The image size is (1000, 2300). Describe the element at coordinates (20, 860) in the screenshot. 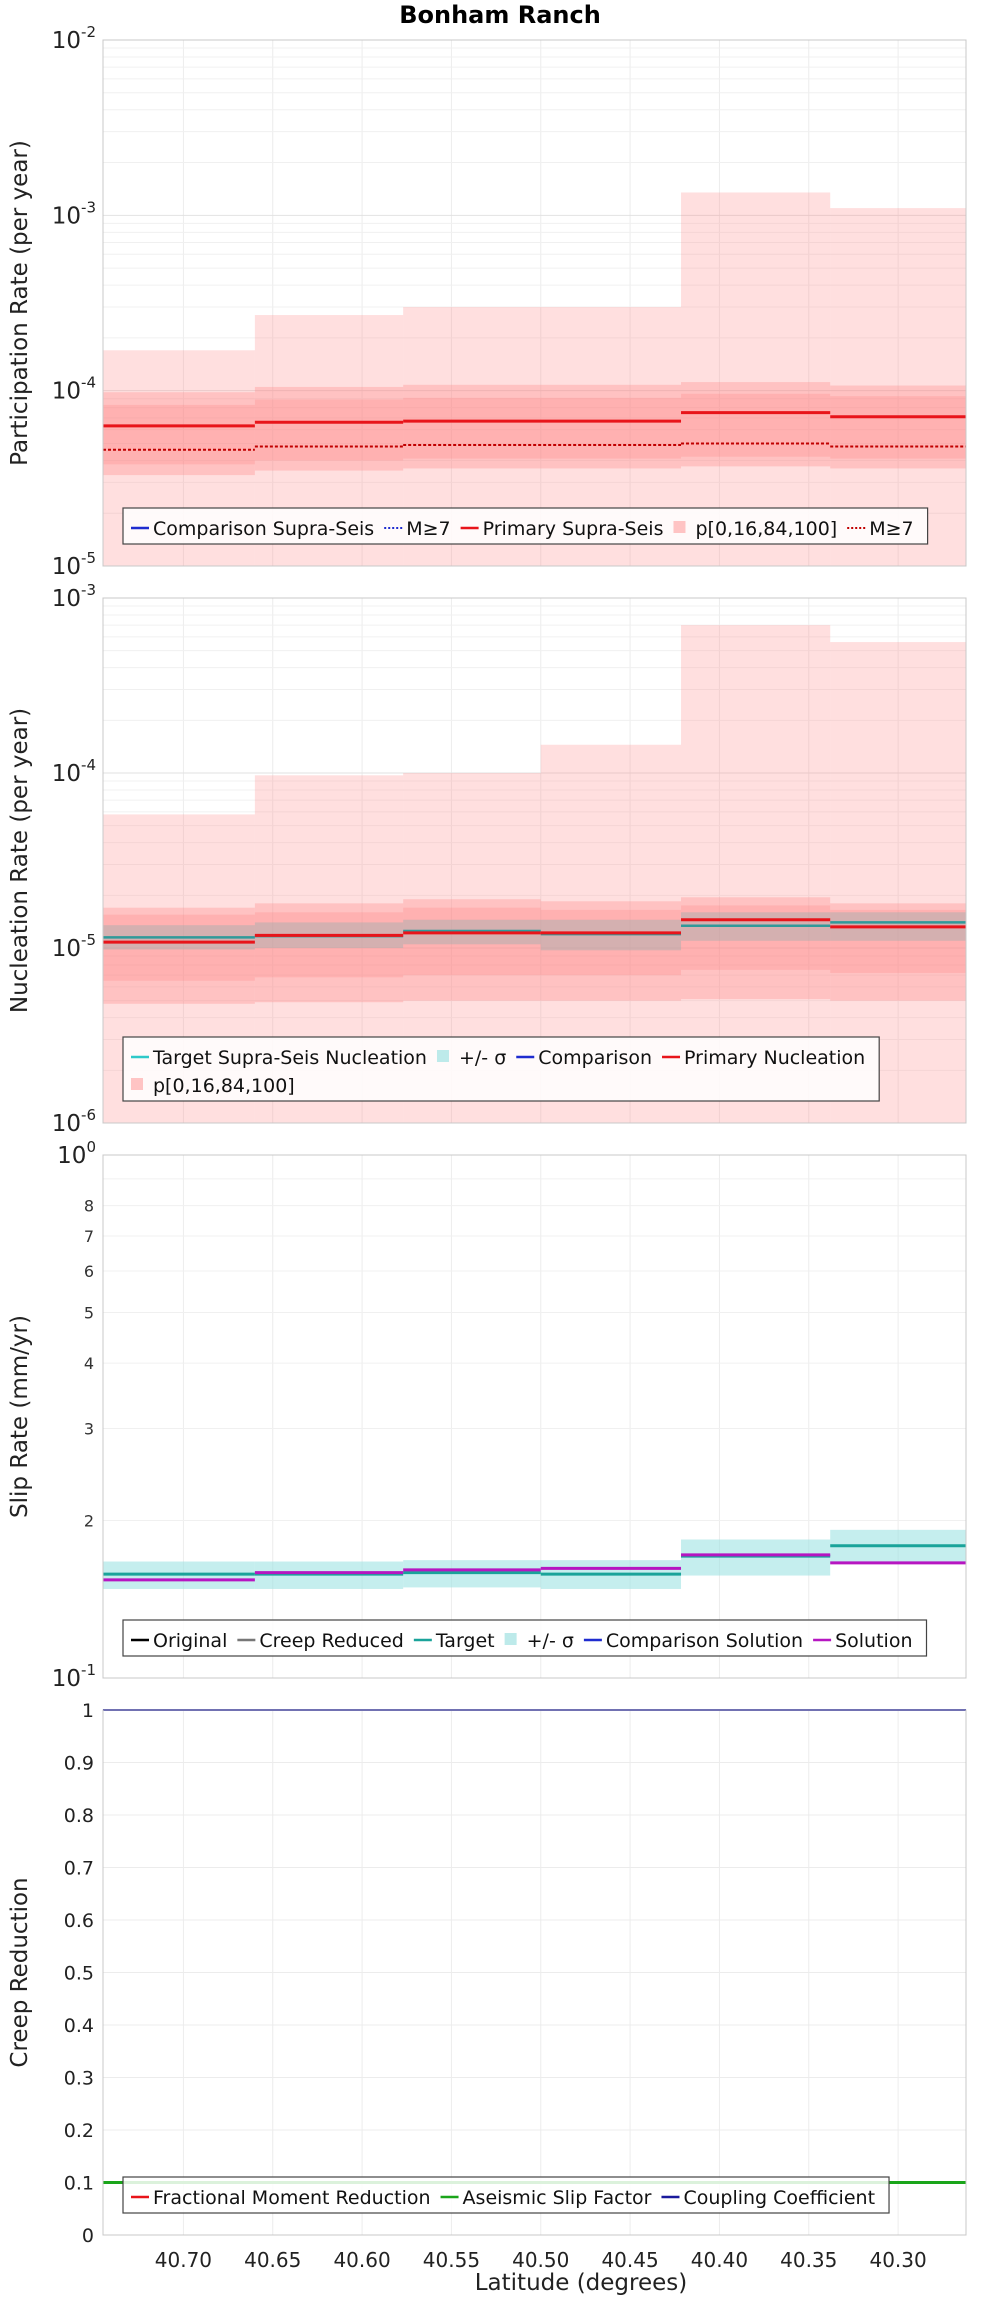

I see `y-axis-label: Nucleation Rate (per year)` at that location.